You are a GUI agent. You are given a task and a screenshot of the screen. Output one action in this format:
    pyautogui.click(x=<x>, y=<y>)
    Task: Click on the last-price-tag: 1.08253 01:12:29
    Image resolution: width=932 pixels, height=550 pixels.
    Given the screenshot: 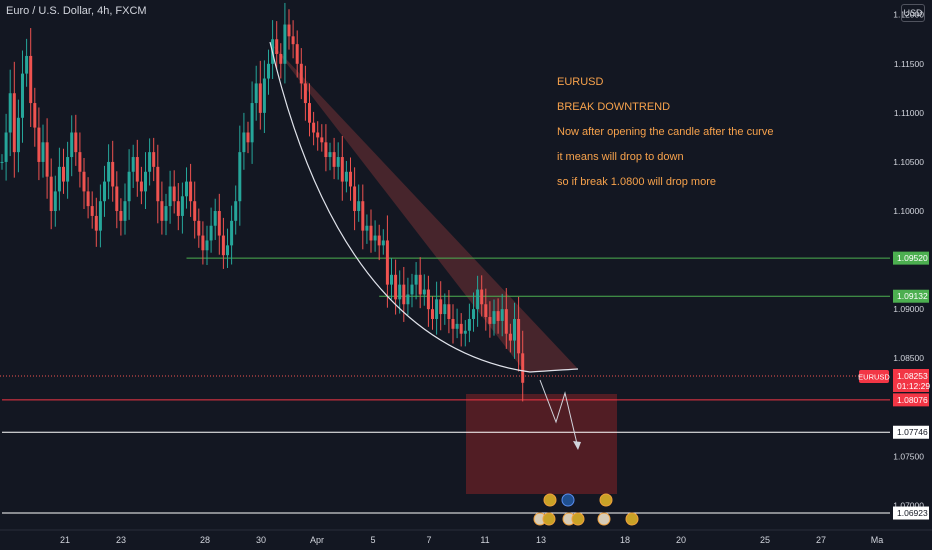 What is the action you would take?
    pyautogui.click(x=911, y=380)
    